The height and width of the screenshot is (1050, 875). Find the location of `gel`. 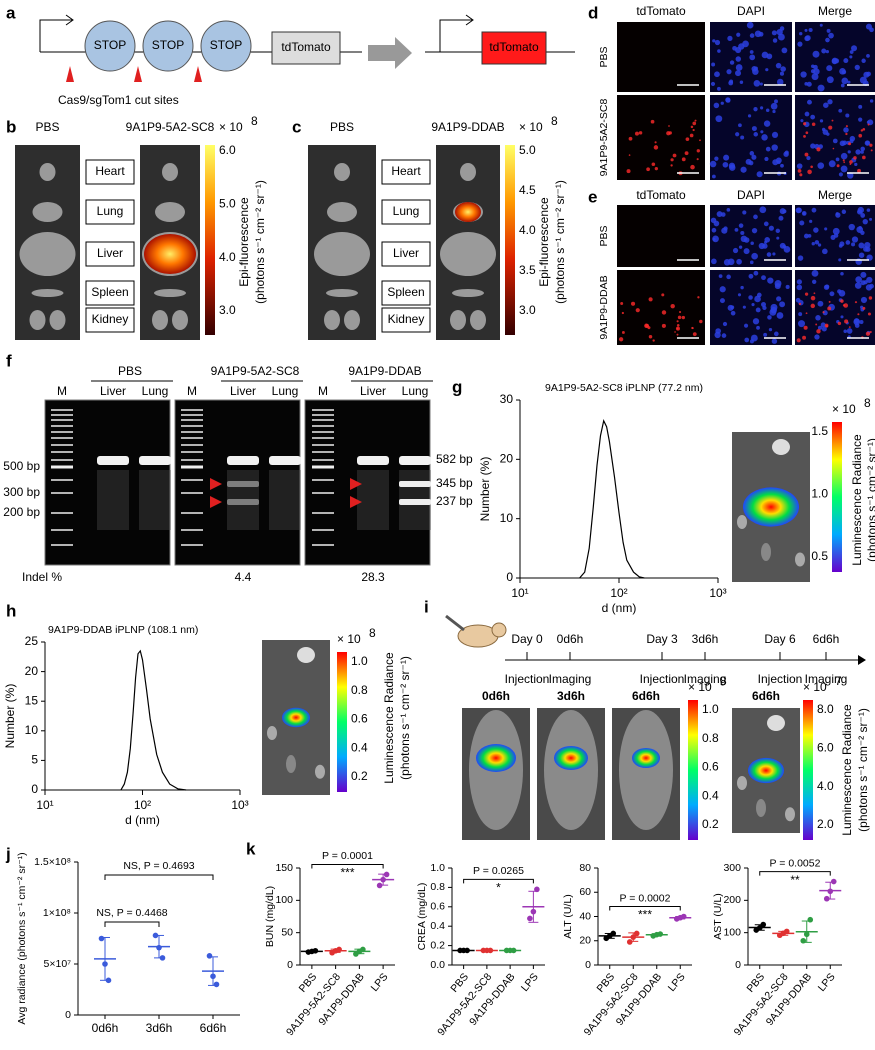

gel is located at coordinates (107, 482).